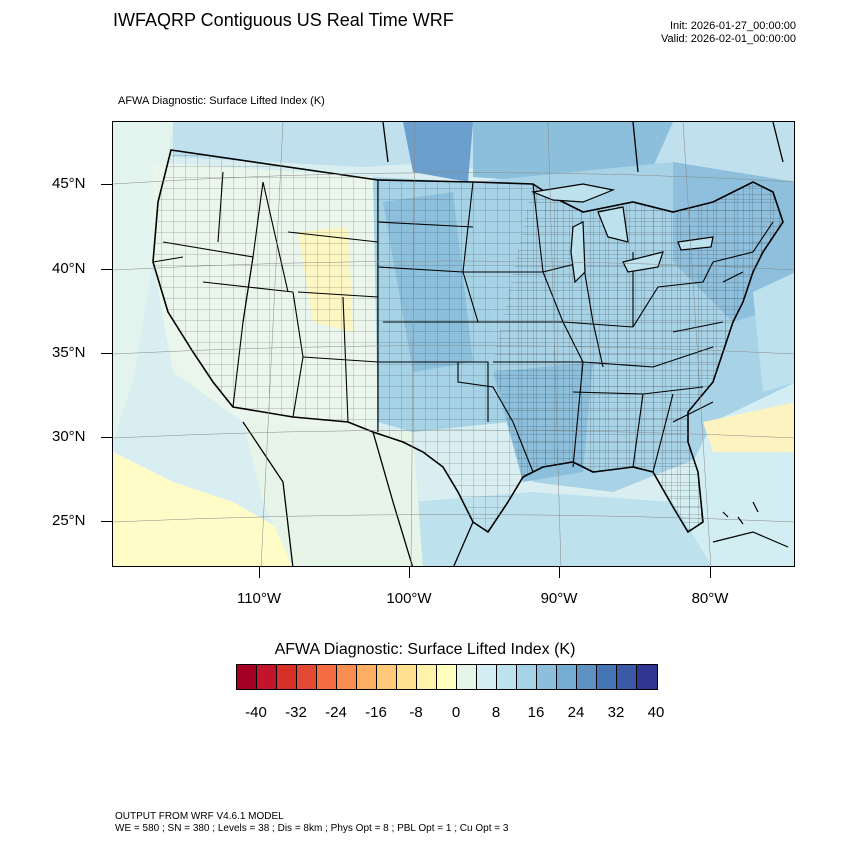  What do you see at coordinates (69, 520) in the screenshot?
I see `lat-label-25: 25°N` at bounding box center [69, 520].